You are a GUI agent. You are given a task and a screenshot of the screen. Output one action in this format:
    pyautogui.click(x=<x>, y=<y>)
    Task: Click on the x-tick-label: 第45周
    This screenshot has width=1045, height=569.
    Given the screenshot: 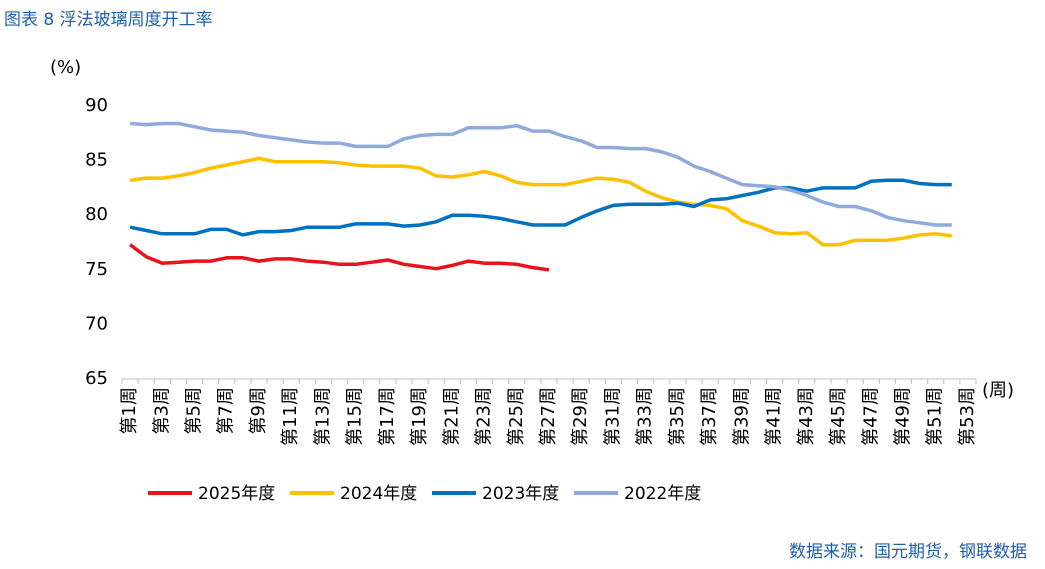 What is the action you would take?
    pyautogui.click(x=838, y=416)
    